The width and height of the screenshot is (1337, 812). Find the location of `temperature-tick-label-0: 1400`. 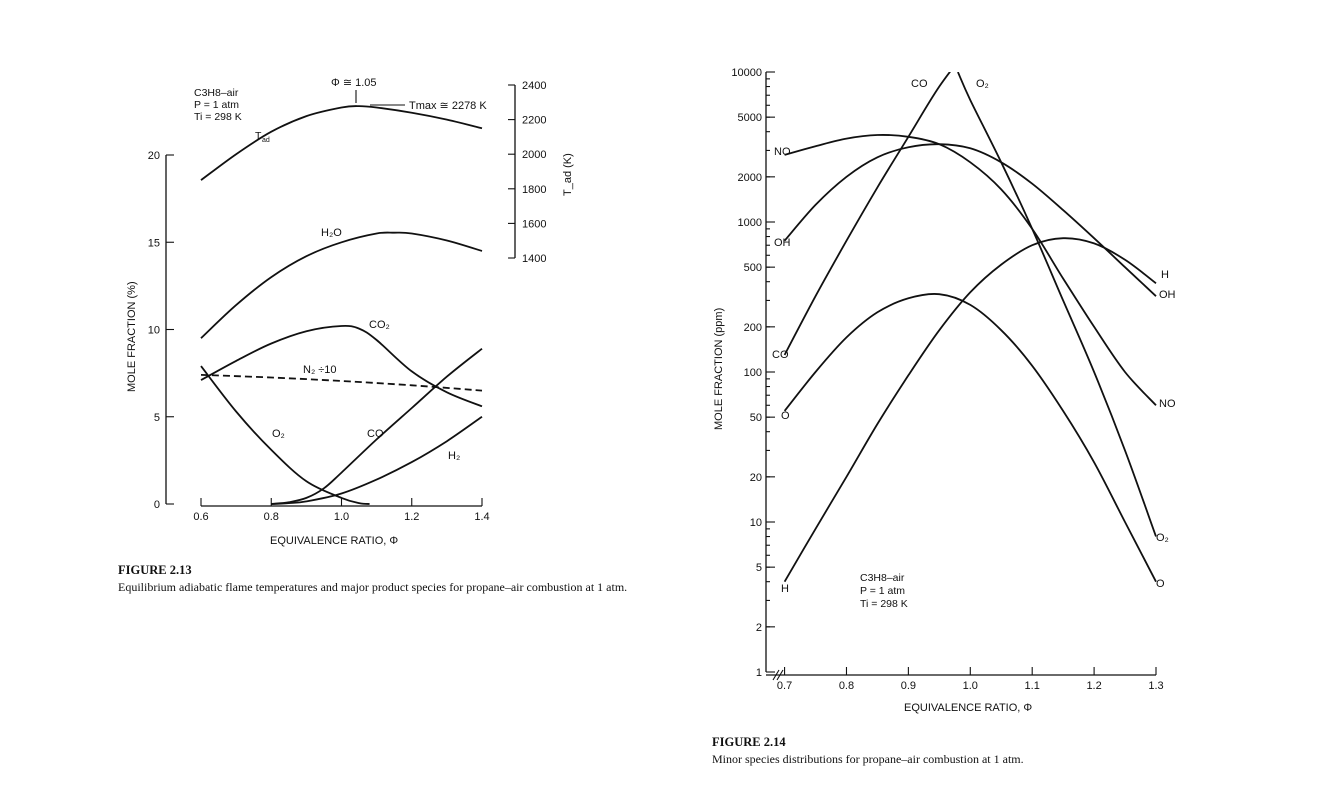

temperature-tick-label-0: 1400 is located at coordinates (534, 259).